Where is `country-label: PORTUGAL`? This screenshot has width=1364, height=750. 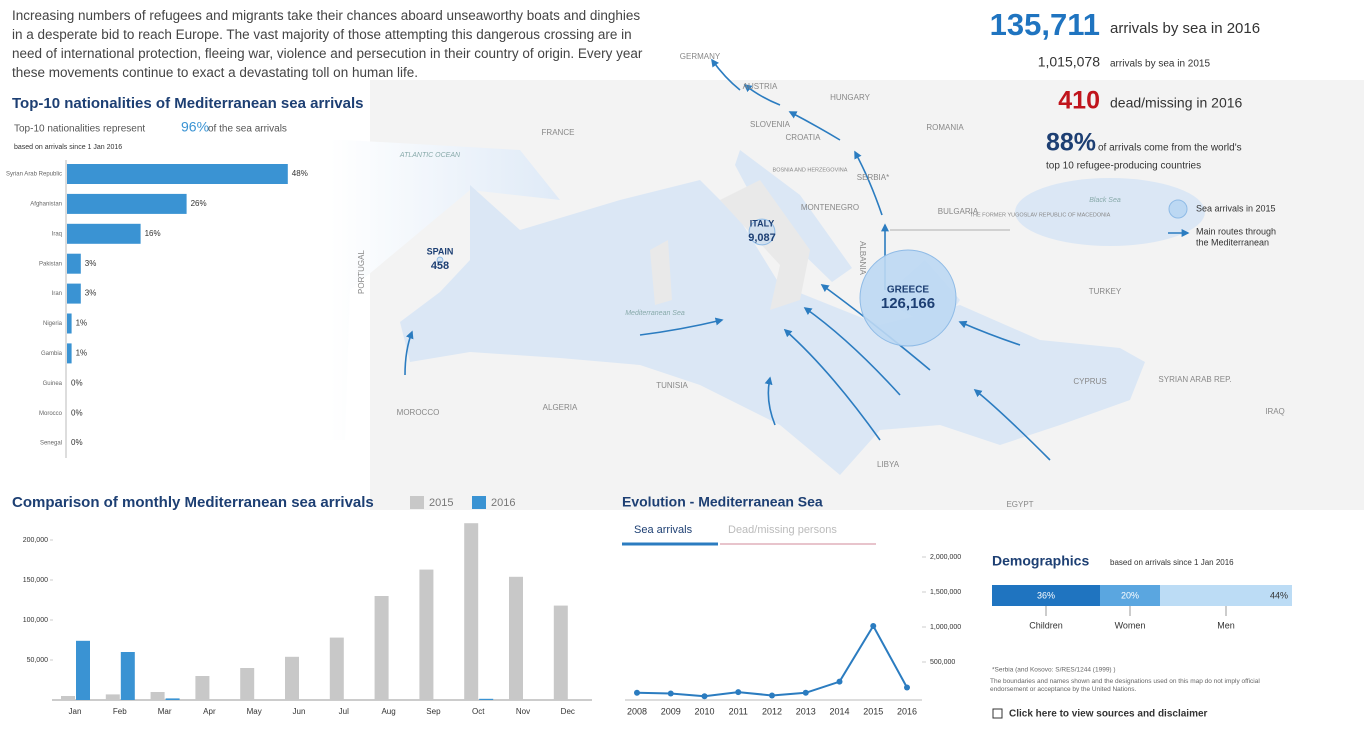
country-label: PORTUGAL is located at coordinates (361, 272).